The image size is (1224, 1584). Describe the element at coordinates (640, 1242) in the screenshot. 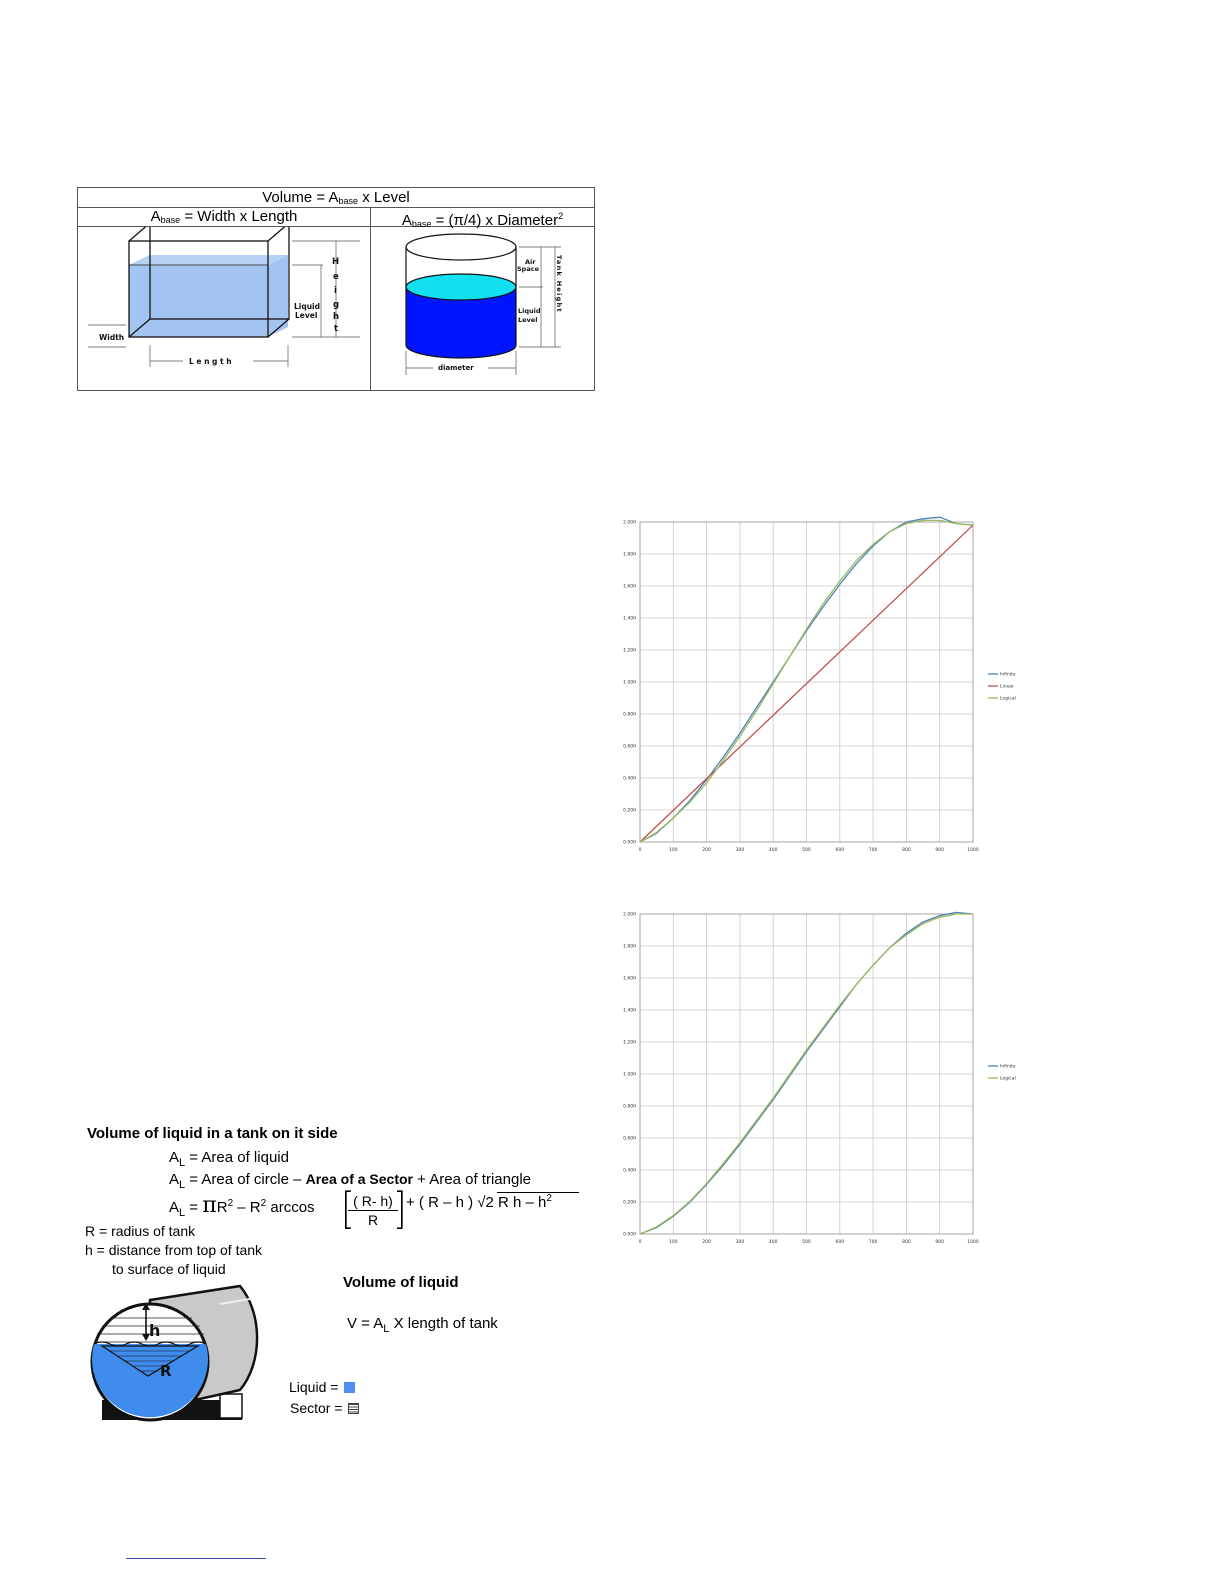

I see `chart2-xtick-0: 0` at that location.